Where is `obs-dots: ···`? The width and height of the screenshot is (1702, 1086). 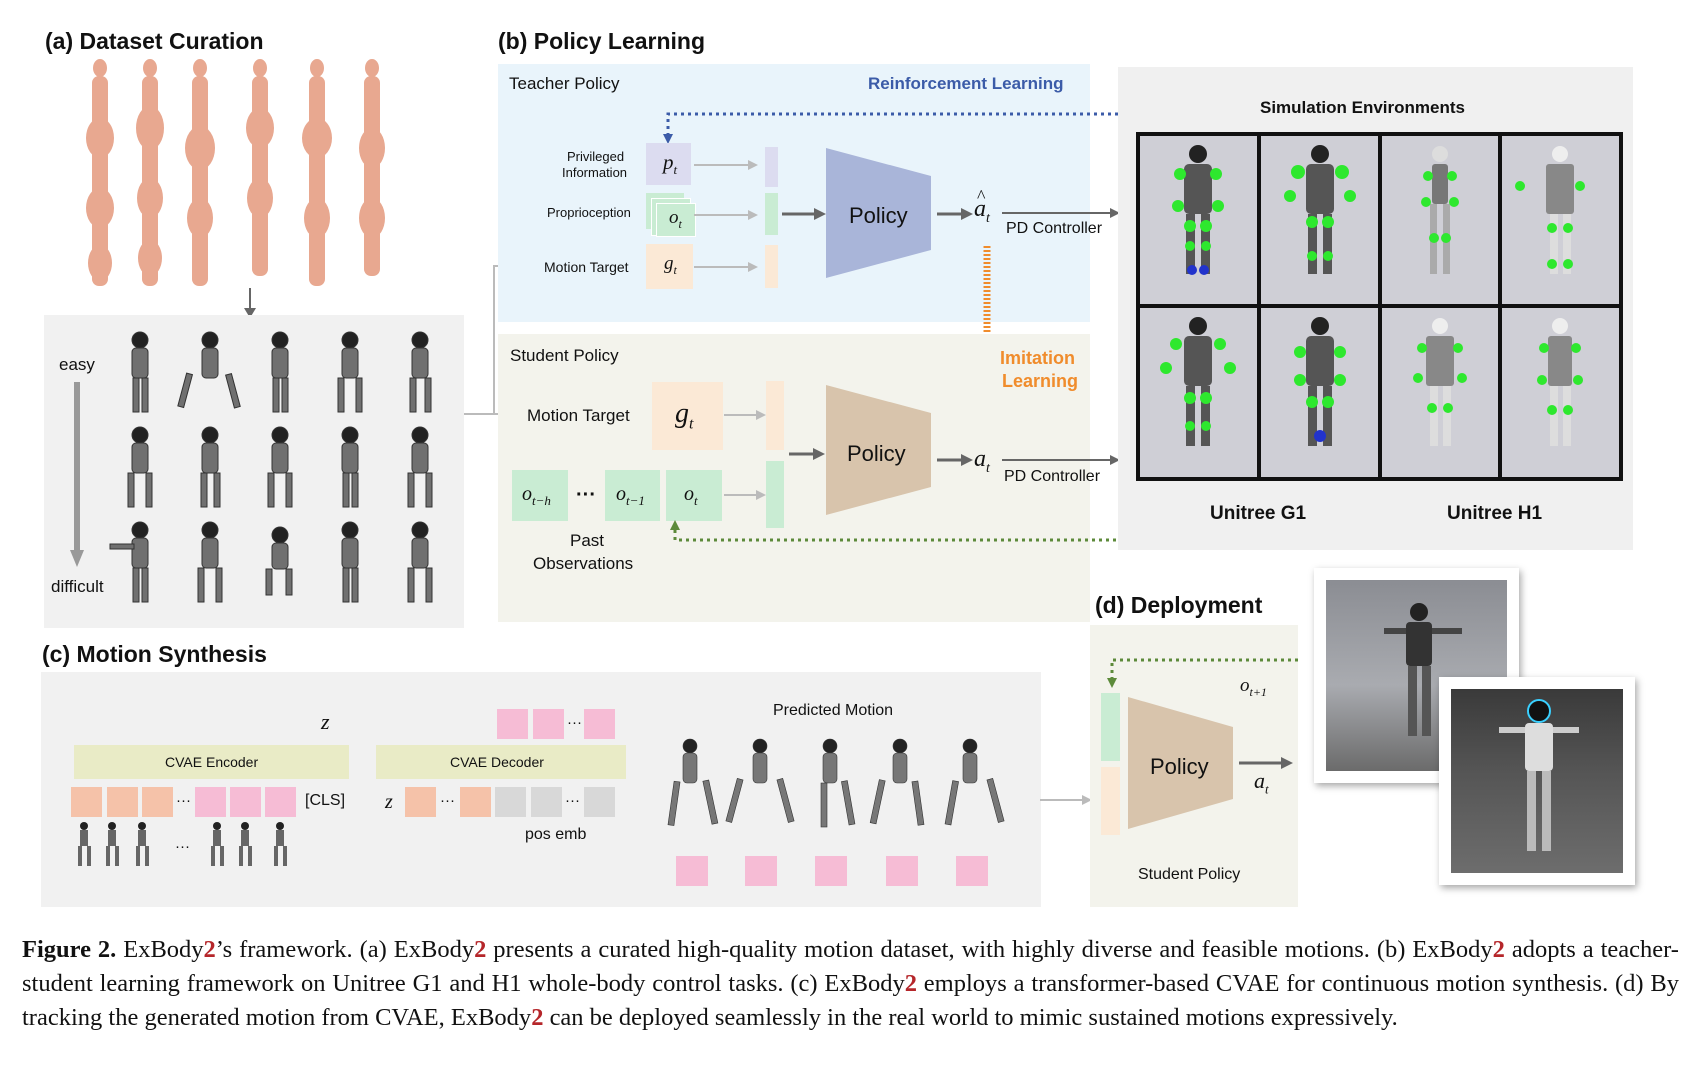
obs-dots: ··· is located at coordinates (586, 495).